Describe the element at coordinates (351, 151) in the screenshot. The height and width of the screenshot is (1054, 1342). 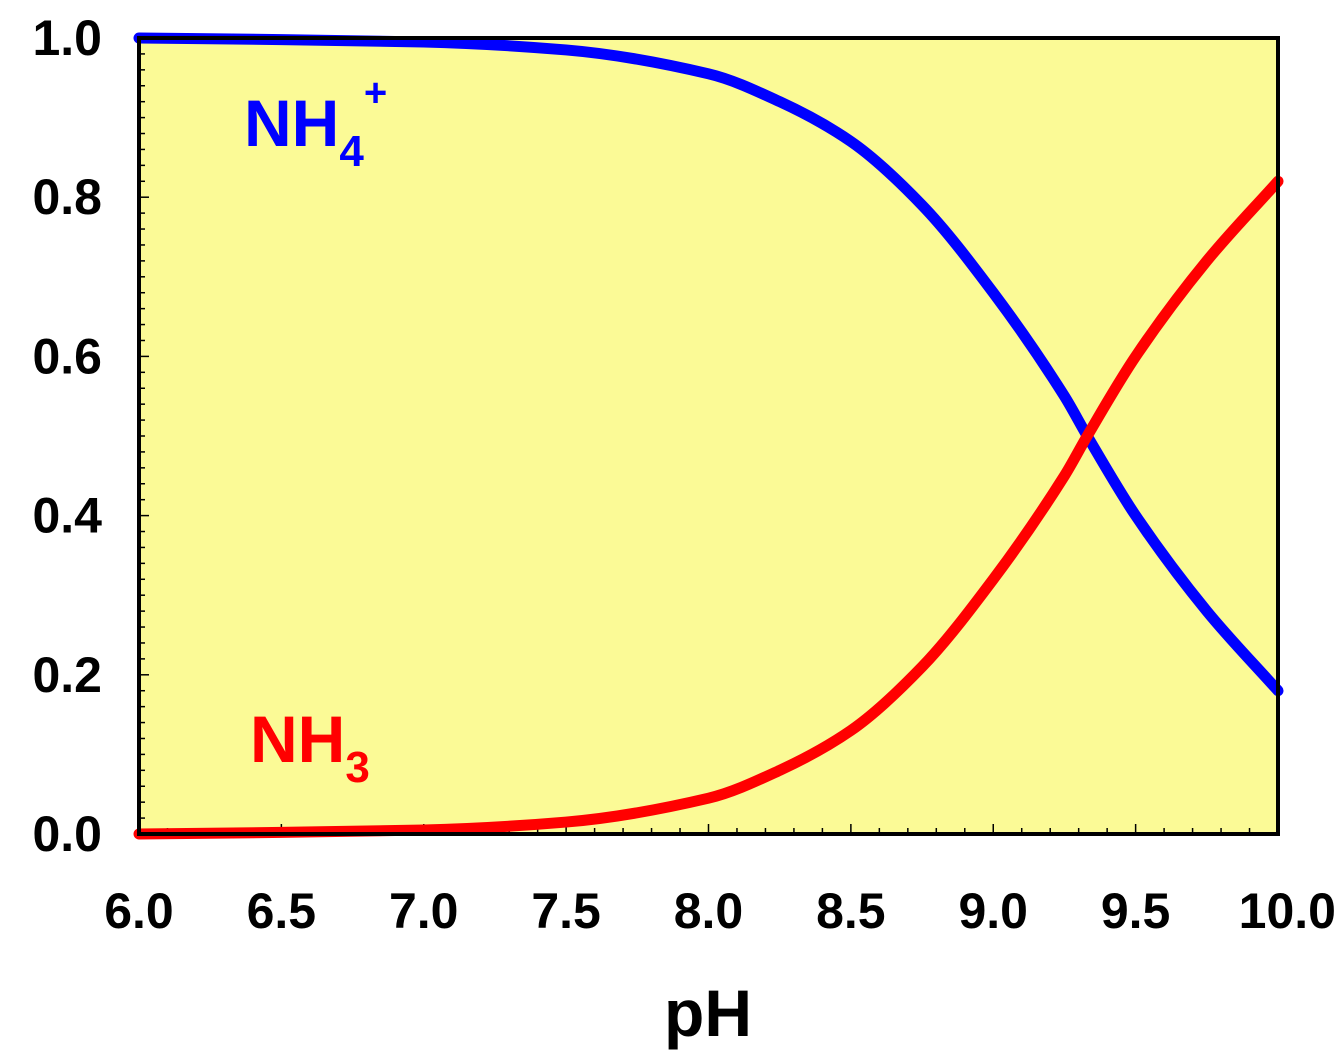
I see `series-label-nh4-sub: 4` at that location.